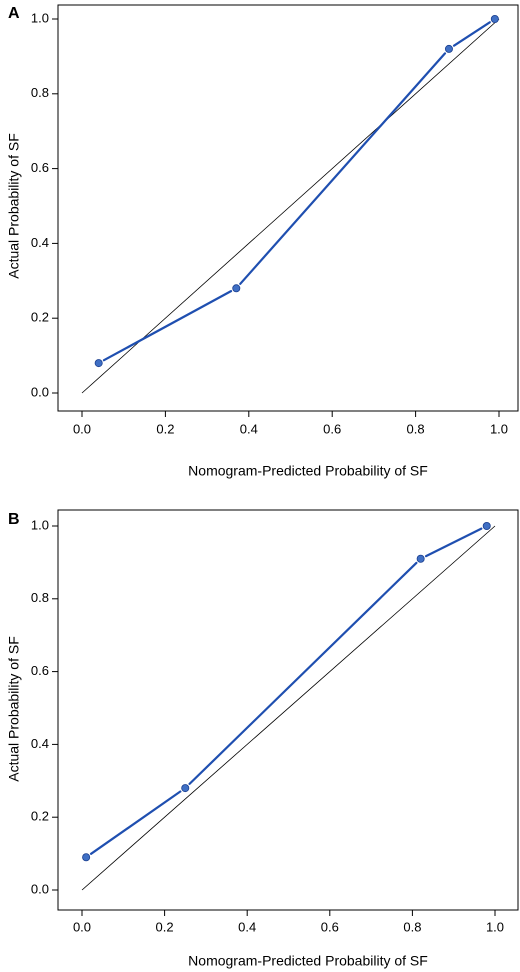 Image resolution: width=520 pixels, height=972 pixels. What do you see at coordinates (14, 13) in the screenshot?
I see `panel-label: A` at bounding box center [14, 13].